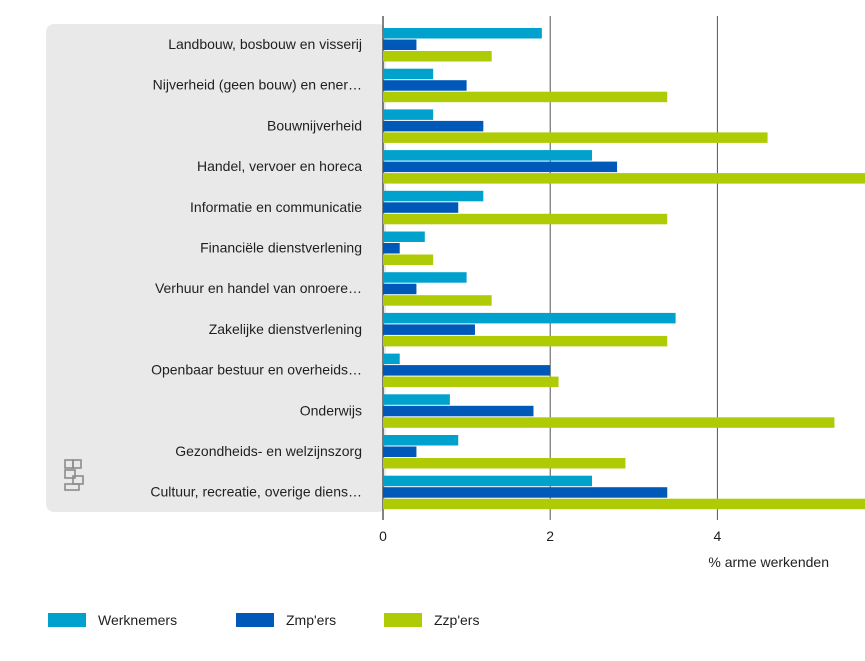 This screenshot has width=865, height=661. Describe the element at coordinates (457, 620) in the screenshot. I see `legend-label-zzpers: Zzp'ers` at that location.